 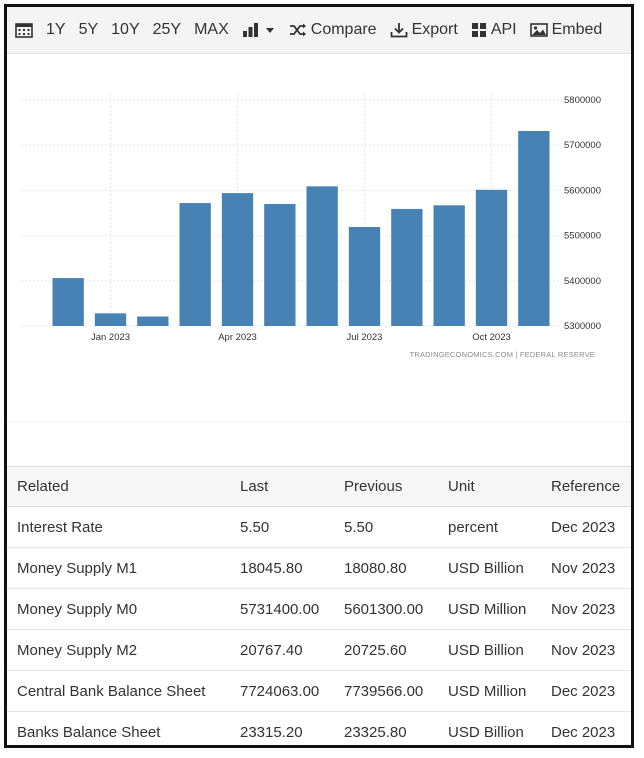 I want to click on last-value: 5731400.00, so click(x=282, y=609).